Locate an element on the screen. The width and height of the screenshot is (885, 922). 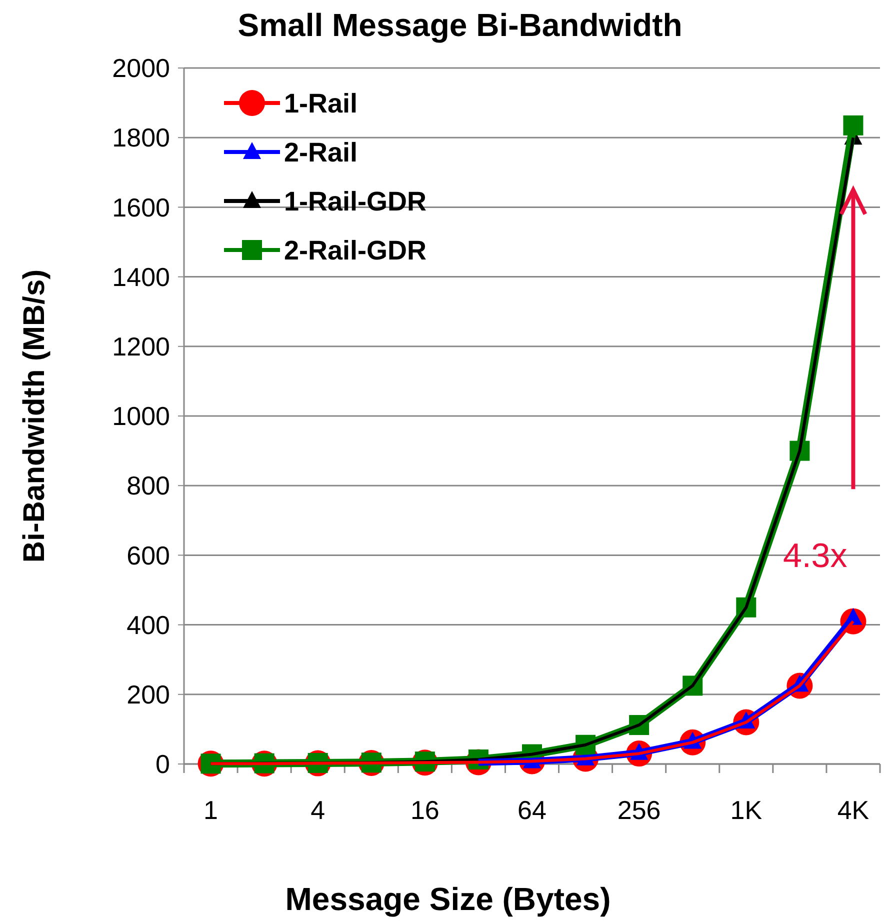
y-tick-label: 800 is located at coordinates (148, 485).